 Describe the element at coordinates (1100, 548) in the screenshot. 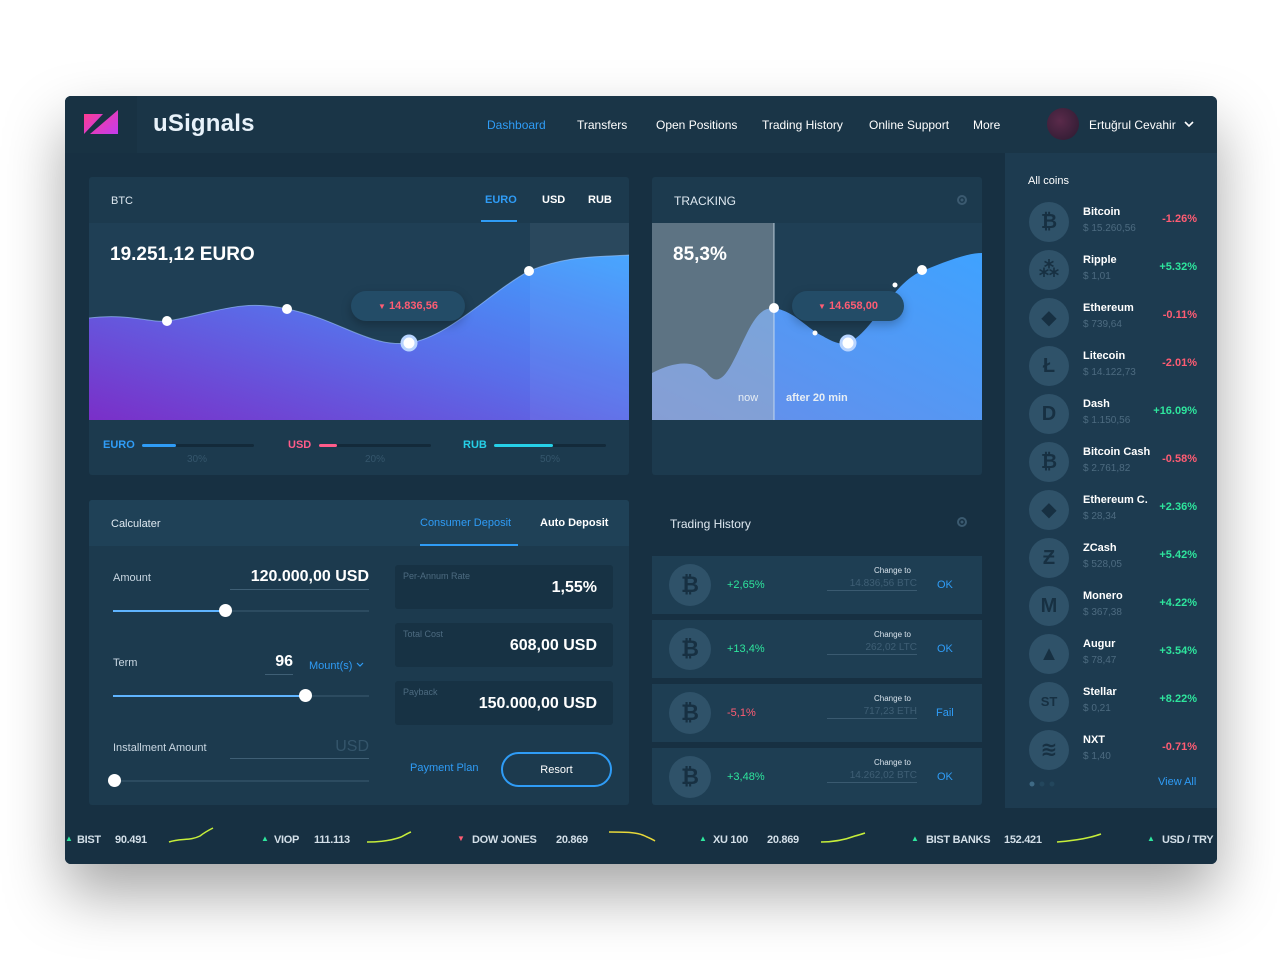

I see `coin-name: ZCash` at that location.